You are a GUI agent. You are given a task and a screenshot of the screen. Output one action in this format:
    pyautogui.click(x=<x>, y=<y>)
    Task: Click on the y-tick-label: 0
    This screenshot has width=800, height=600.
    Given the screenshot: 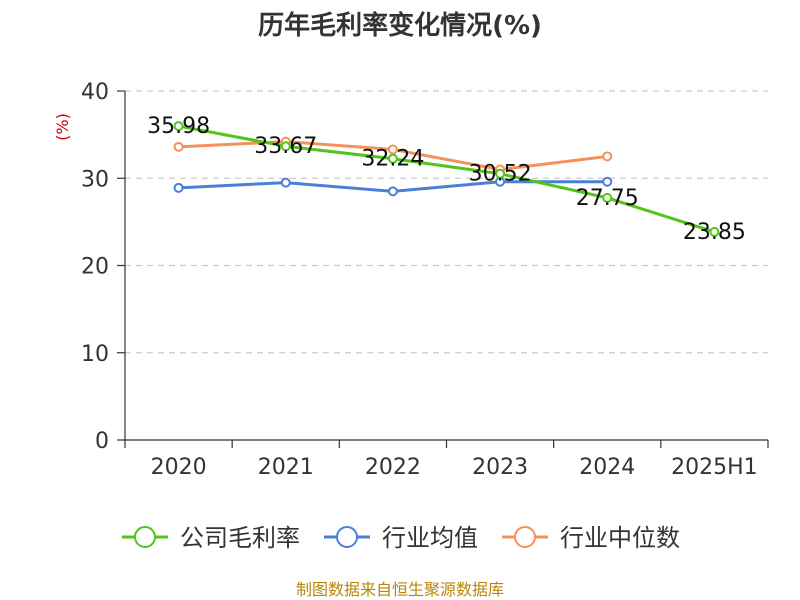 What is the action you would take?
    pyautogui.click(x=102, y=441)
    